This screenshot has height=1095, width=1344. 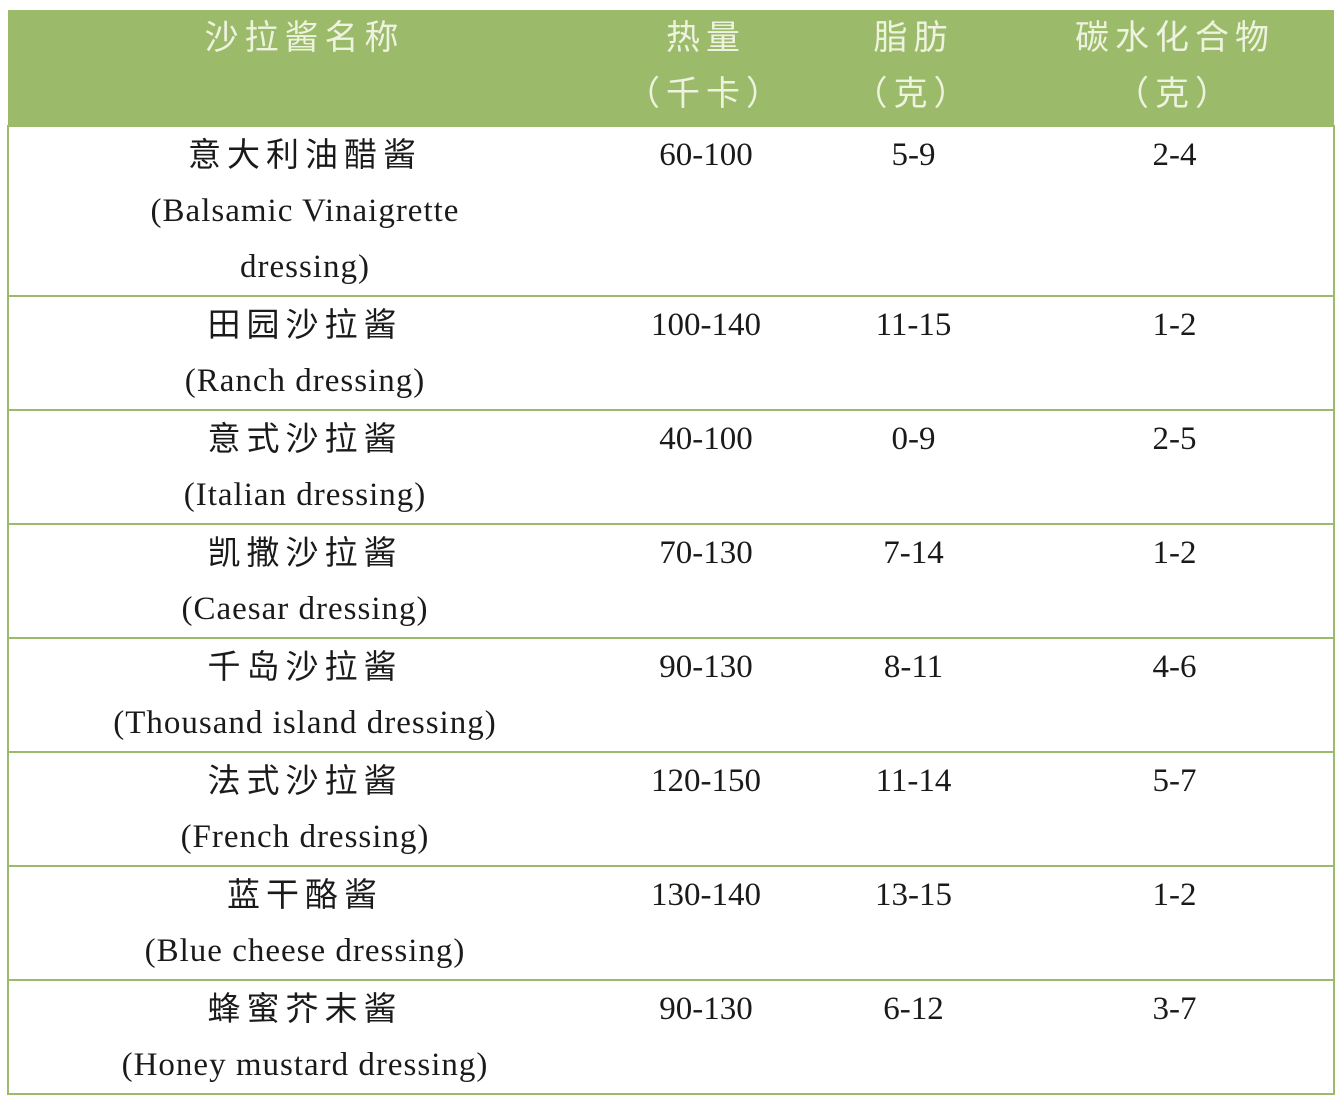 I want to click on carbs-cell: 2-5, so click(x=1175, y=466).